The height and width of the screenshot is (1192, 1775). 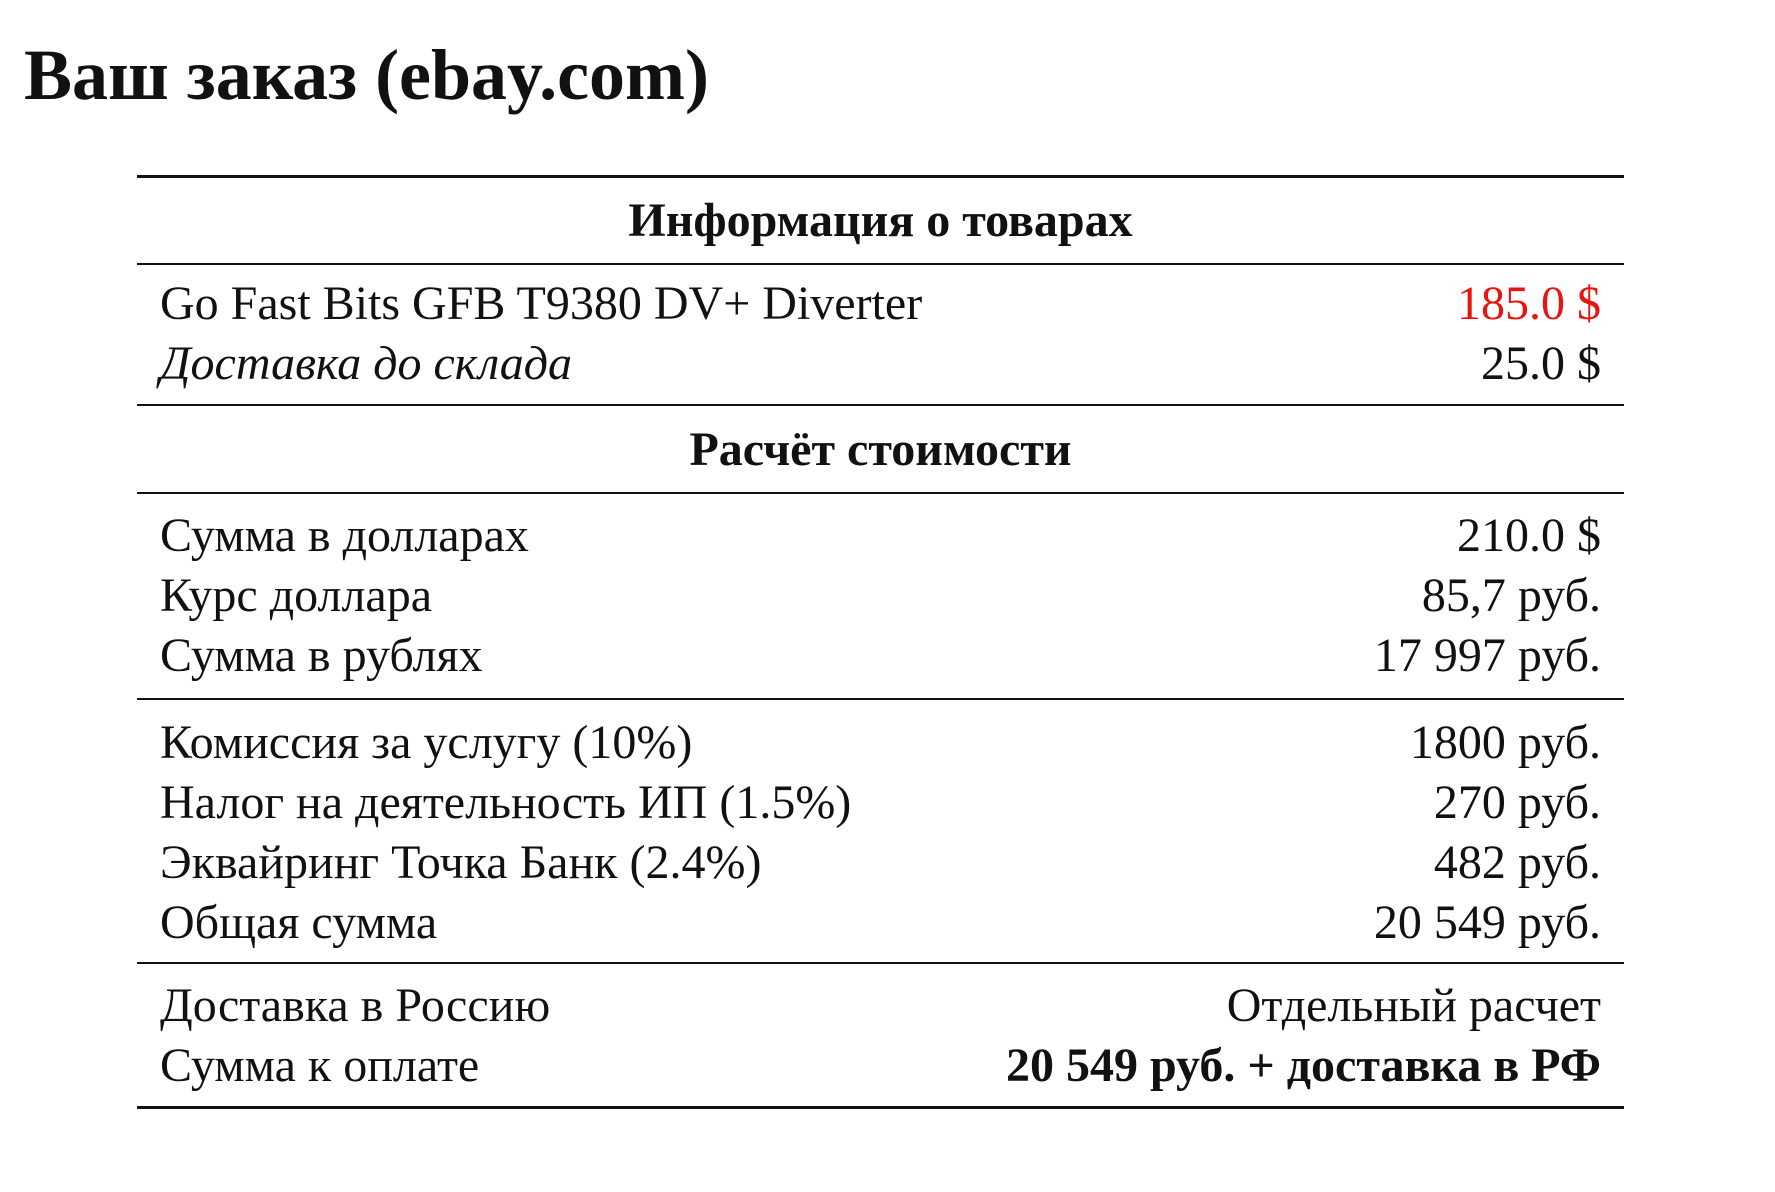 I want to click on table-row: Общая сумма 20 549 руб., so click(x=880, y=922).